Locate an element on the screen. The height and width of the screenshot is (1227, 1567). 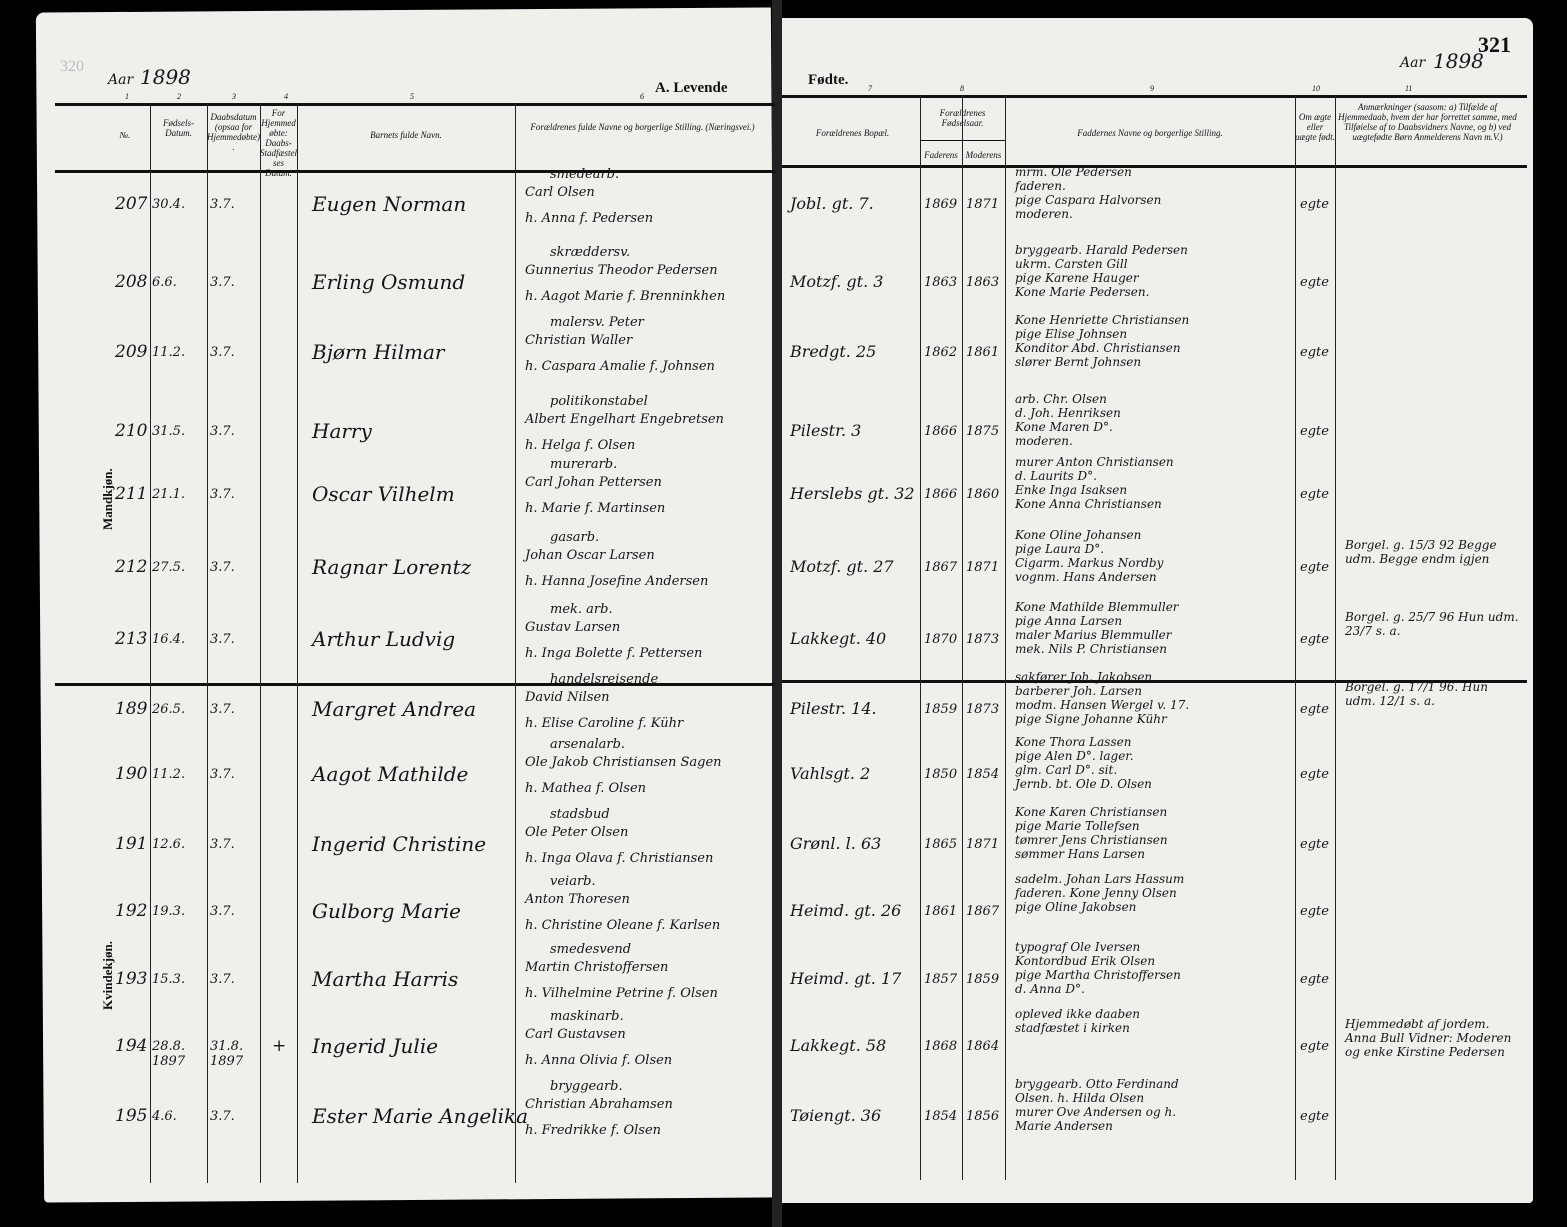
mother-birth-year: 1873 is located at coordinates (983, 639).